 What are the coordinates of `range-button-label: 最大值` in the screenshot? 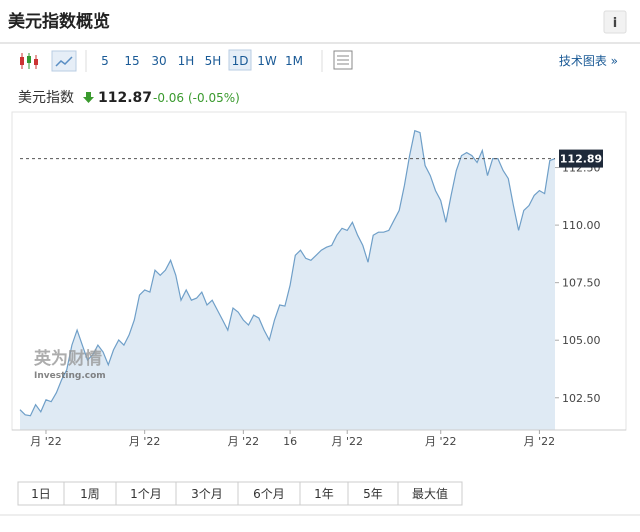 It's located at (430, 493).